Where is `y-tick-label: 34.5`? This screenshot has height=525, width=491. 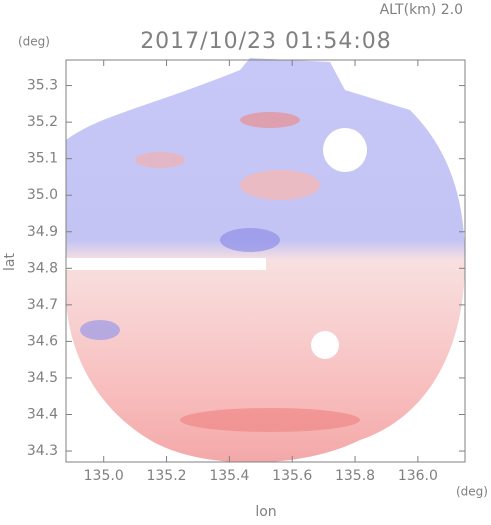 y-tick-label: 34.5 is located at coordinates (42, 378).